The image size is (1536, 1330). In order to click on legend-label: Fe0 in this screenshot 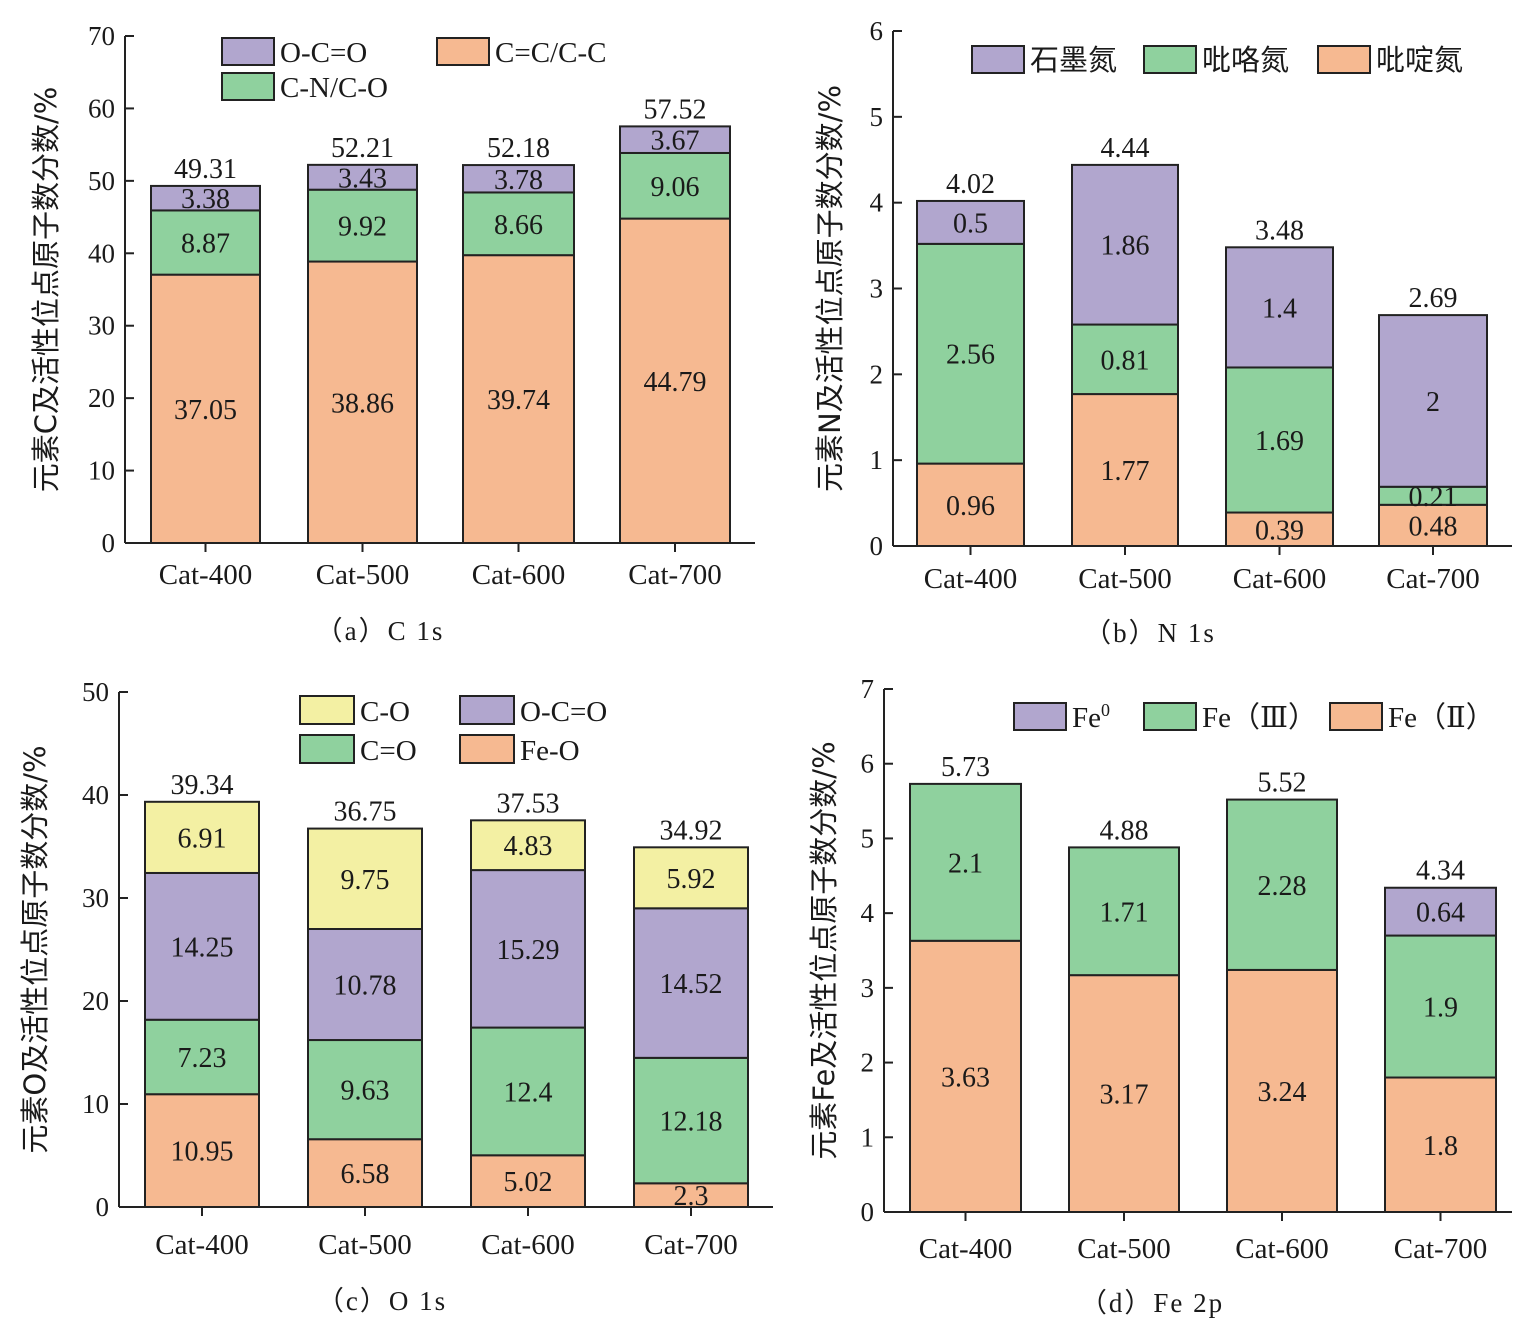, I will do `click(1091, 717)`.